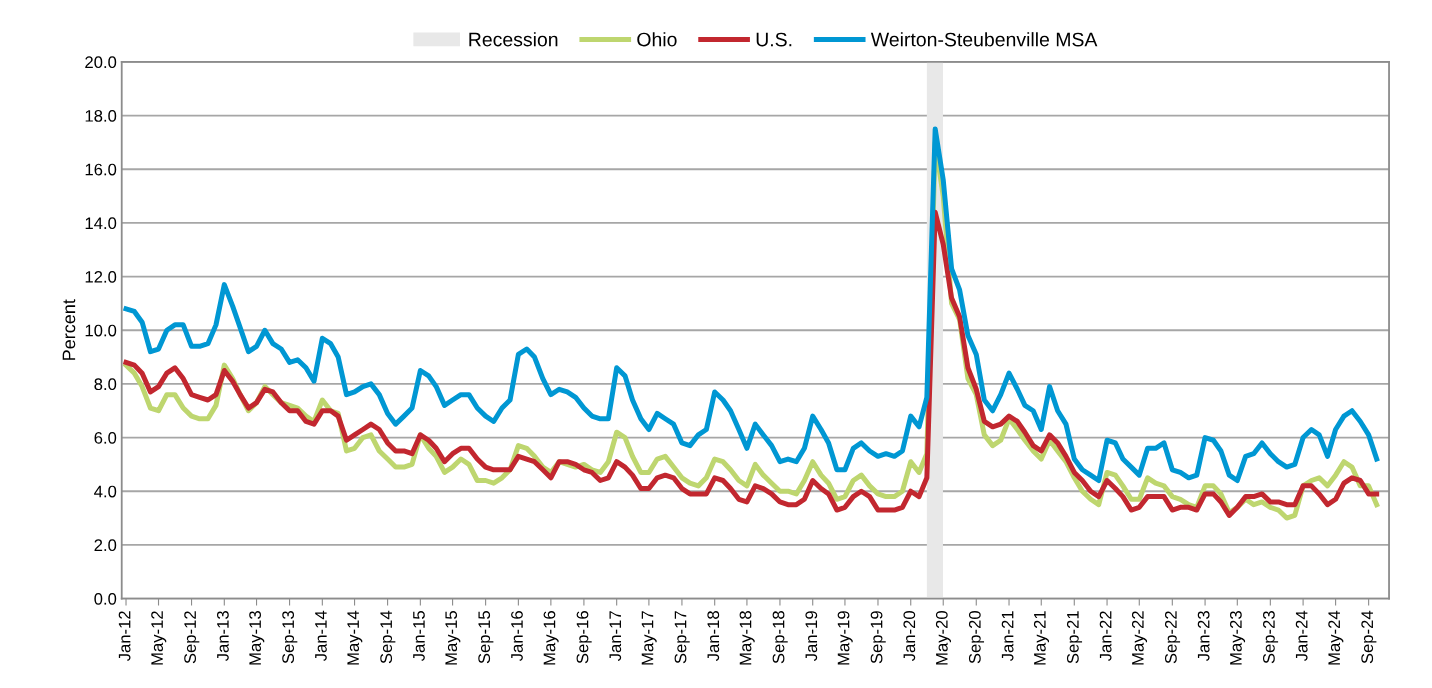 The height and width of the screenshot is (688, 1432). Describe the element at coordinates (453, 638) in the screenshot. I see `x-tick-label: May-15` at that location.